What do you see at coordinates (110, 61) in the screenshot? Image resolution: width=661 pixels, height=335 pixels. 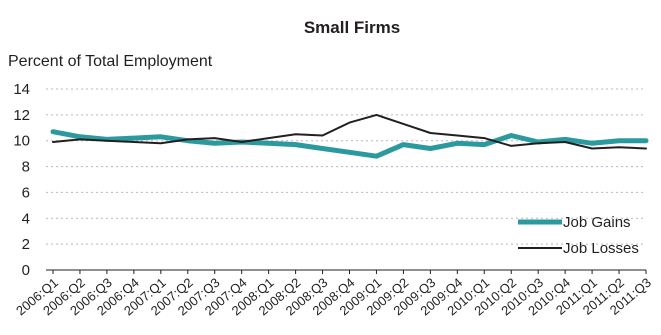 I see `y-axis-label: Percent of Total Employment` at bounding box center [110, 61].